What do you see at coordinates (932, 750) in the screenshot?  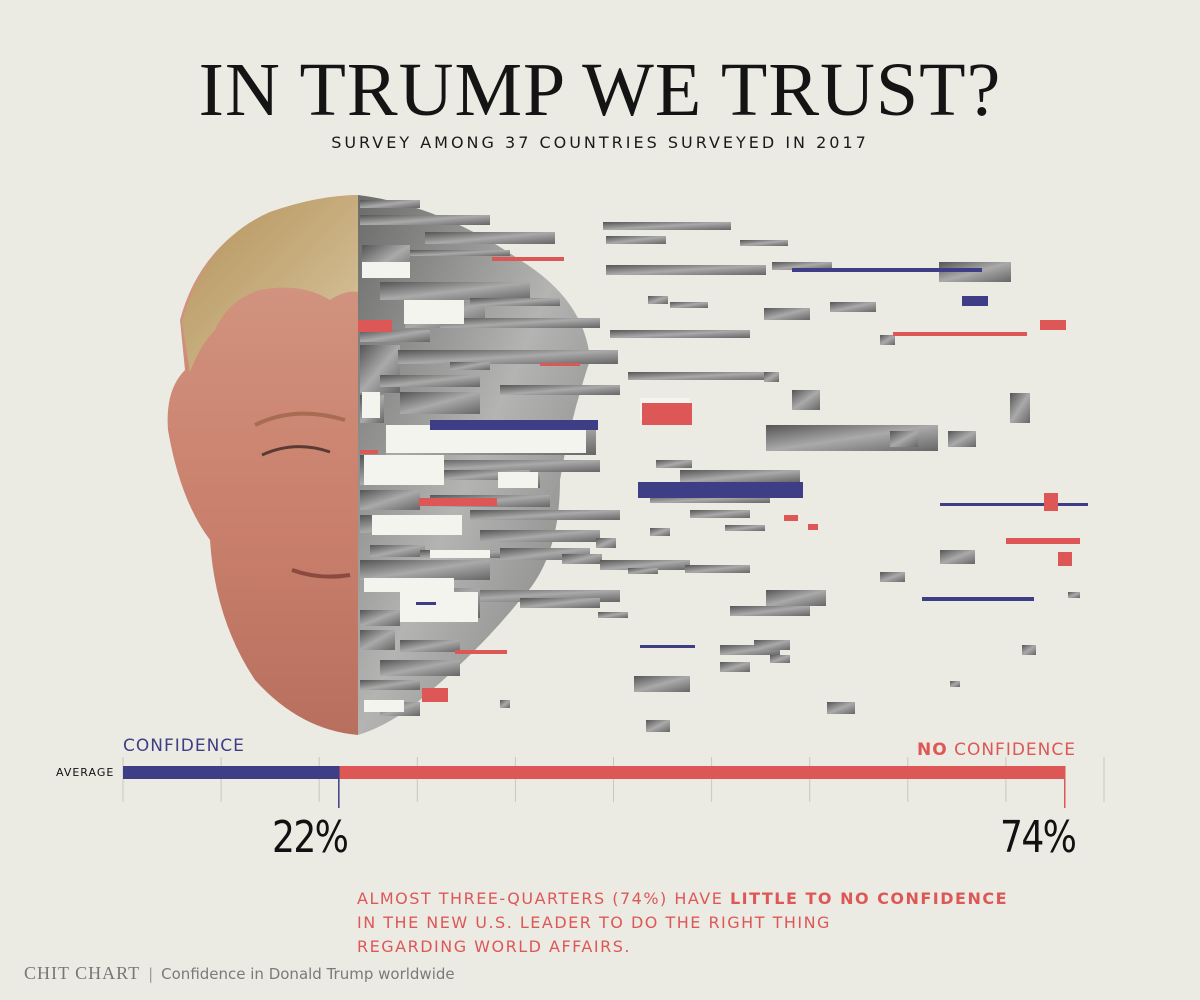 I see `legend-no-prefix: NO` at bounding box center [932, 750].